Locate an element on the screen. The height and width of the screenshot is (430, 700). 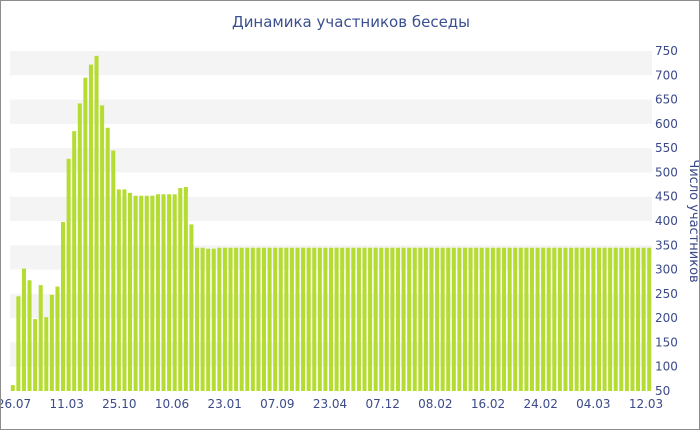
y-tick-label: 650 is located at coordinates (666, 100).